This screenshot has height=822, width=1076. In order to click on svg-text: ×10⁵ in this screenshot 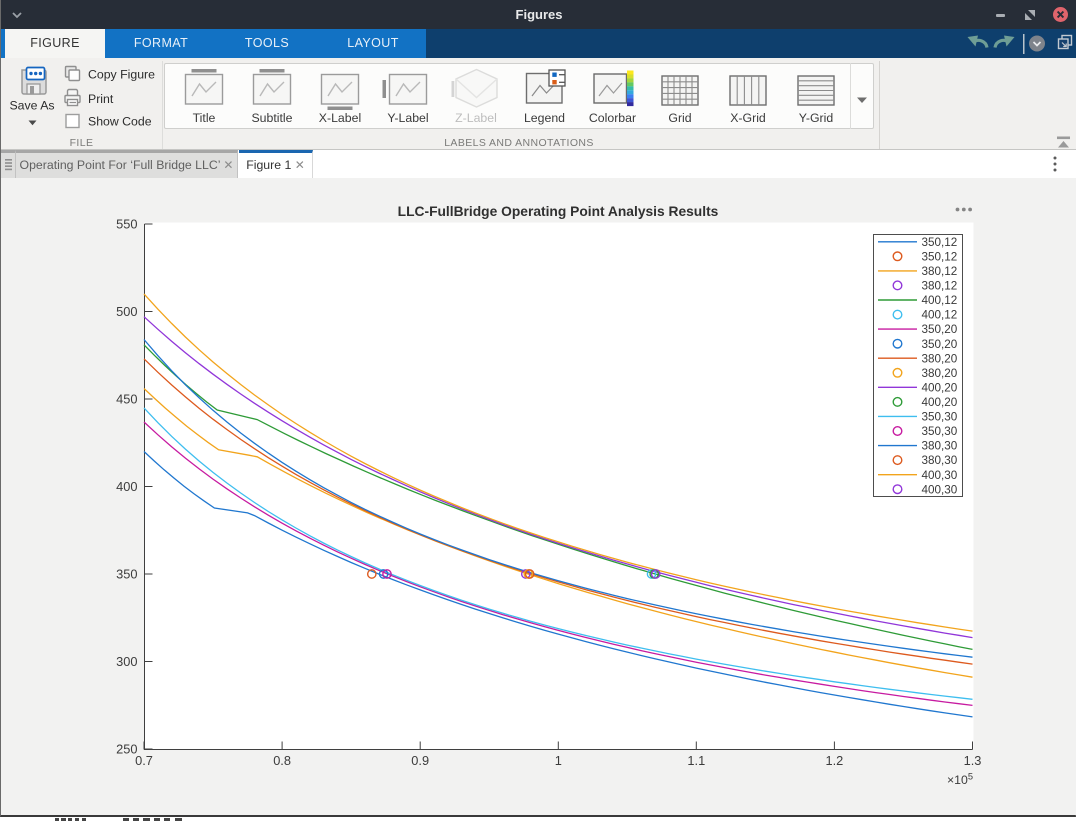, I will do `click(960, 780)`.